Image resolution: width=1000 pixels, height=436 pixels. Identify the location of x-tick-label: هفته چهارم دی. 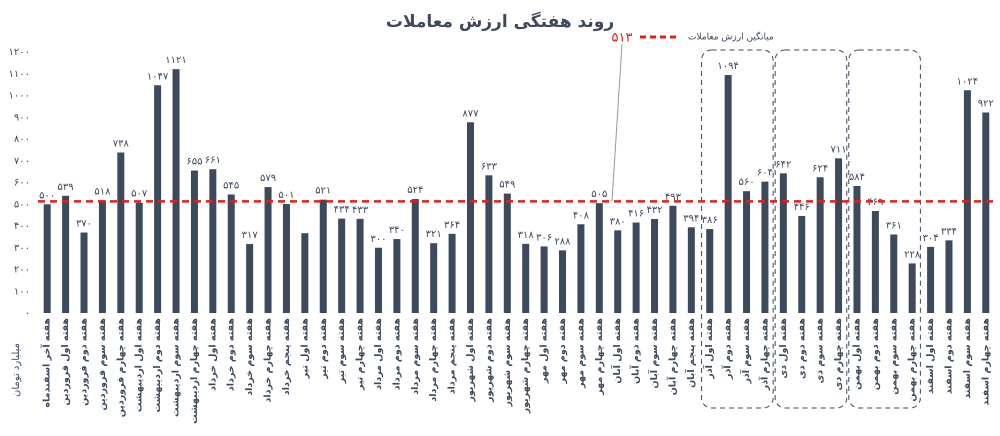
(838, 354).